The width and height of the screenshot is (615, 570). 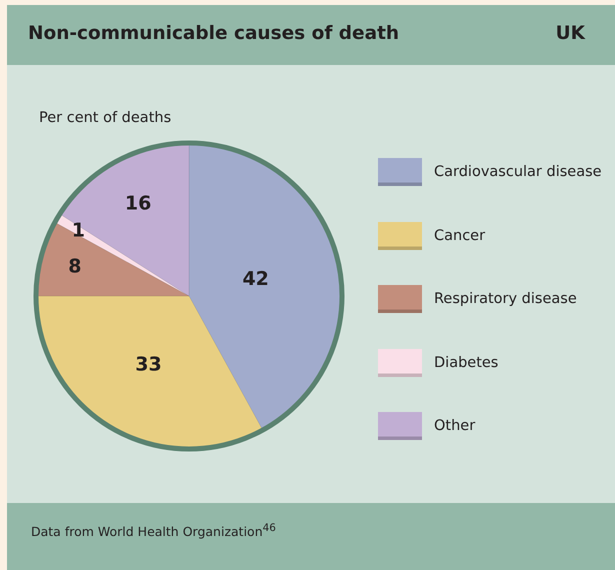 I want to click on data-label: 16, so click(x=138, y=203).